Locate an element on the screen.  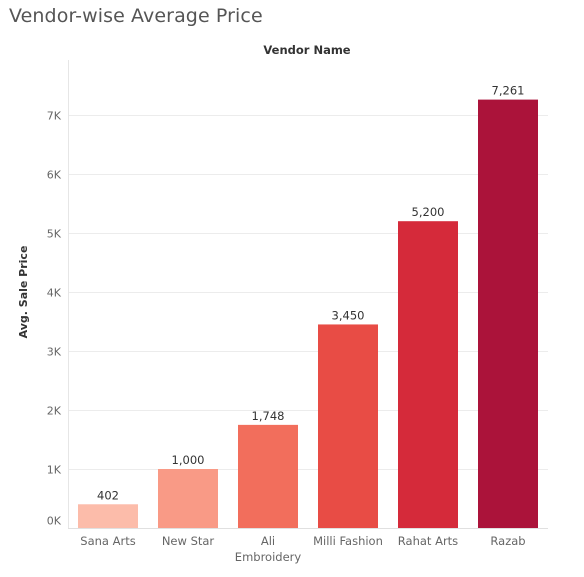
y-tick-label: 3K is located at coordinates (54, 352).